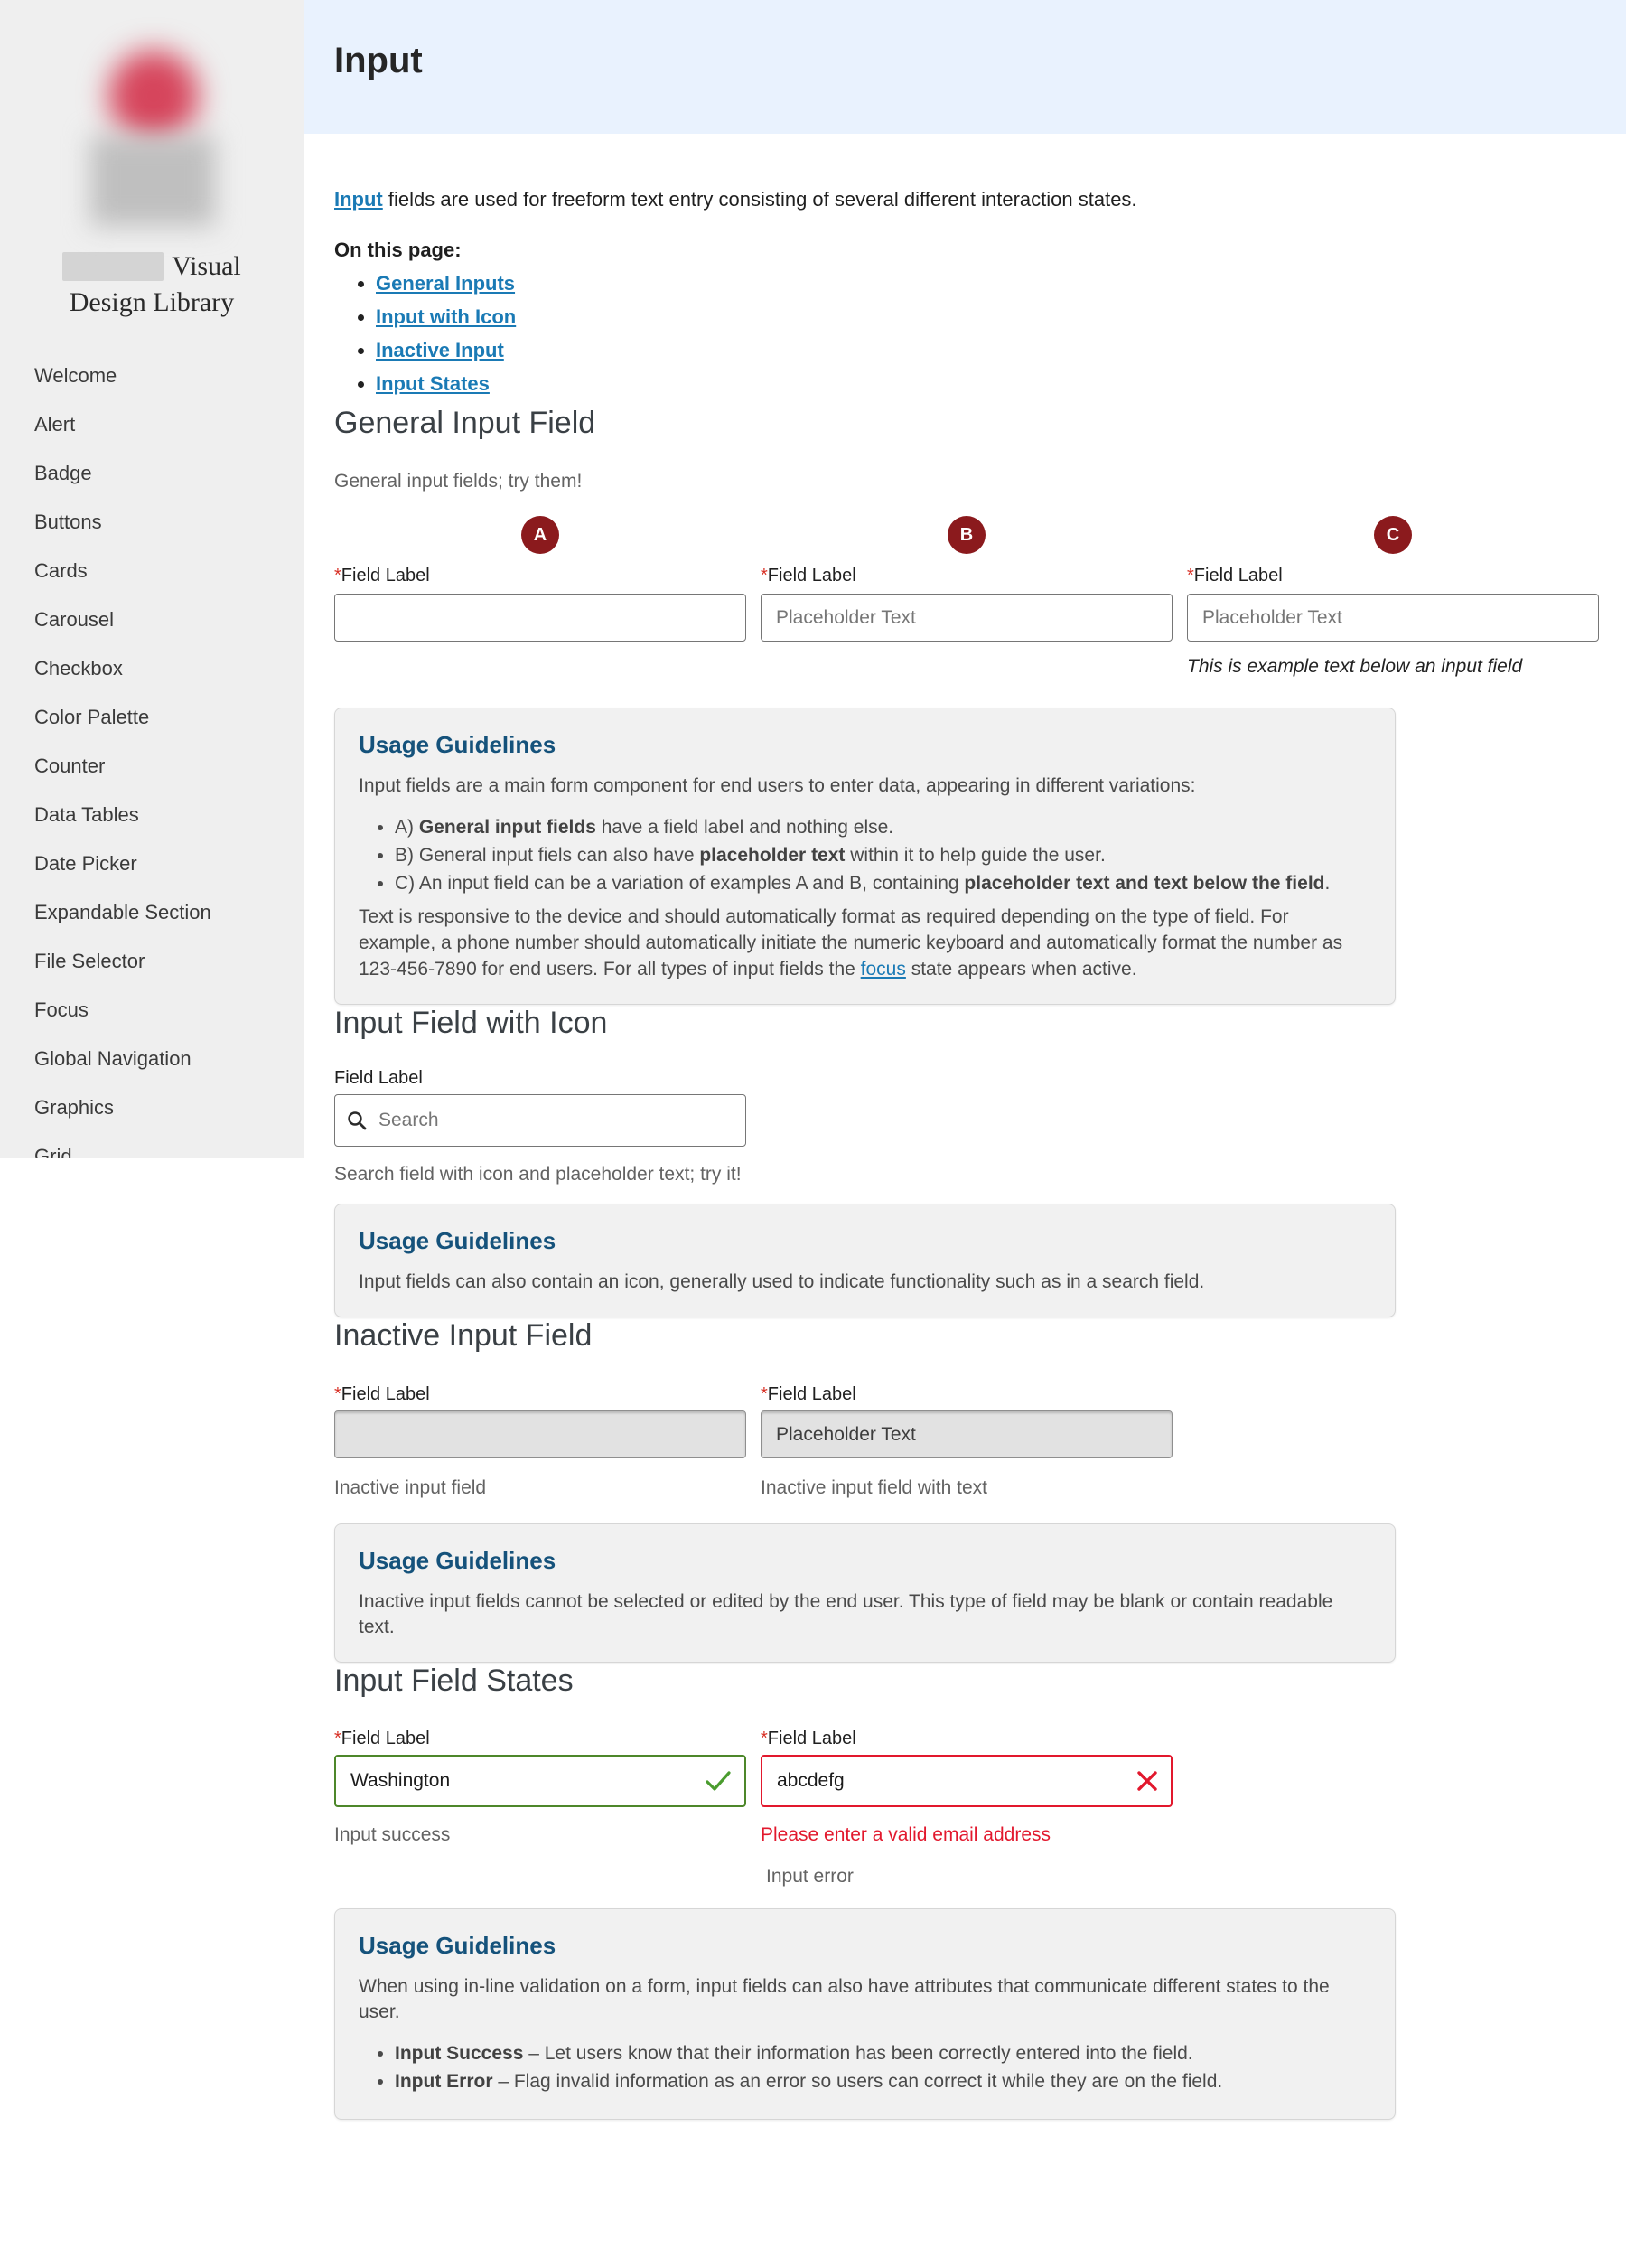 The width and height of the screenshot is (1626, 2268). Describe the element at coordinates (152, 302) in the screenshot. I see `brand-line2: Design Library` at that location.